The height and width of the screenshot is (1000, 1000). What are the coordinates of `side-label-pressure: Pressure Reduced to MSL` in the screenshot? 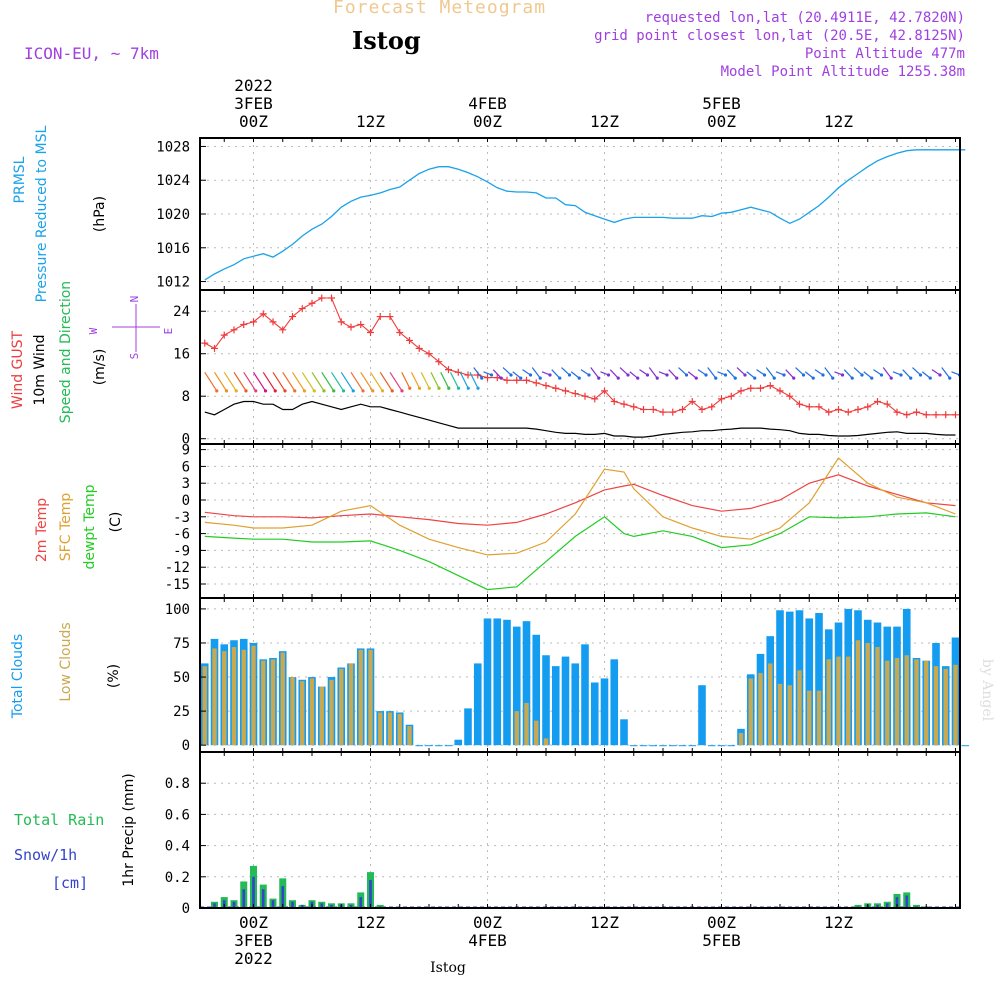 It's located at (42, 213).